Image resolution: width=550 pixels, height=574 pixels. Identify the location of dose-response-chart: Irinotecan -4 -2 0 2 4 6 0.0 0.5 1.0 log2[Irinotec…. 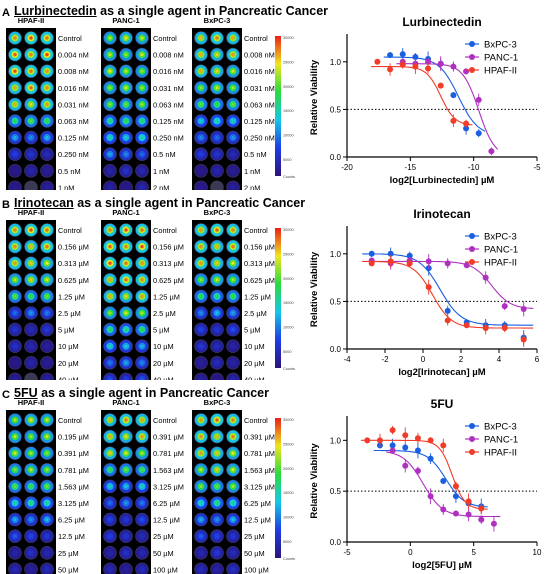
(424, 292).